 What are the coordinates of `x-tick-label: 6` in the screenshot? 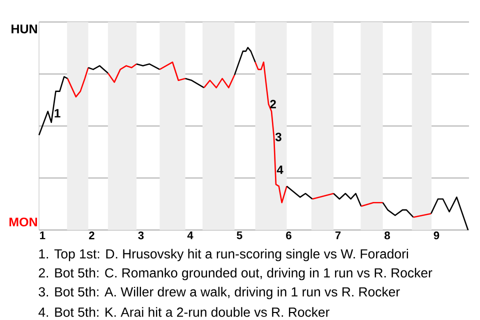 It's located at (289, 236).